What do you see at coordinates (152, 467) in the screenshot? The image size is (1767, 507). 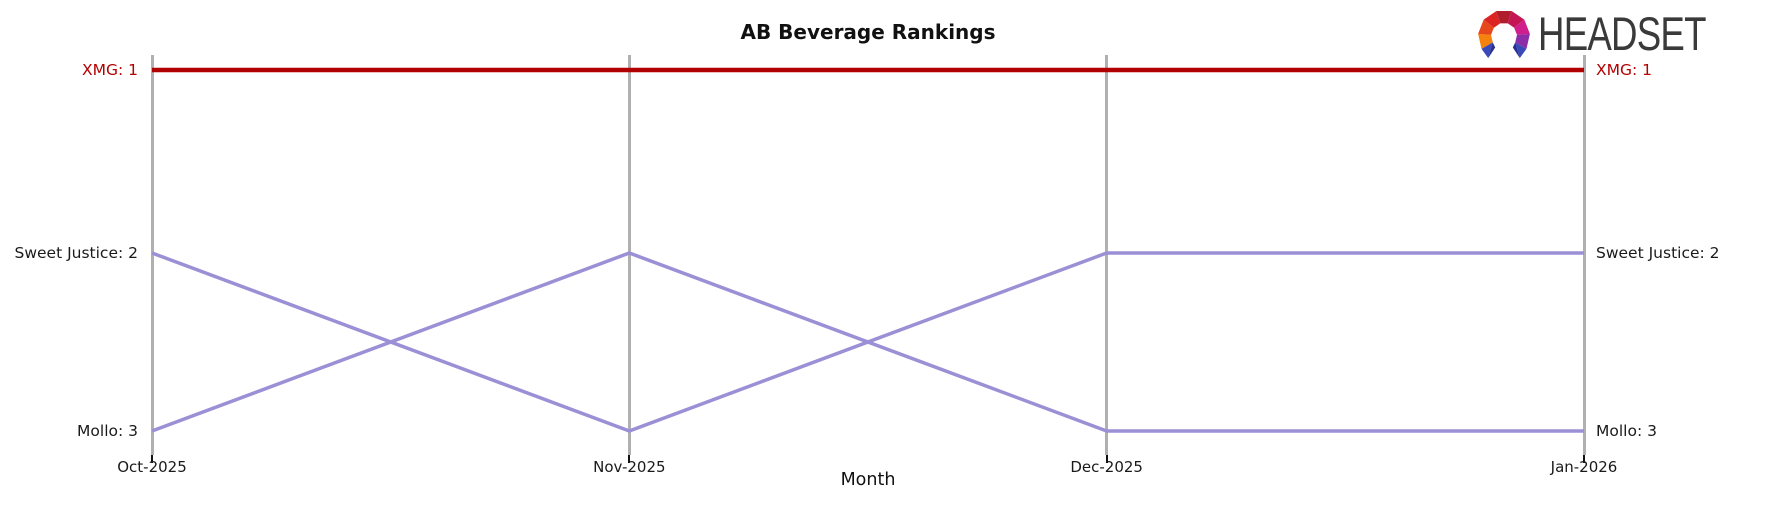 I see `x-tick-label: Oct-2025` at bounding box center [152, 467].